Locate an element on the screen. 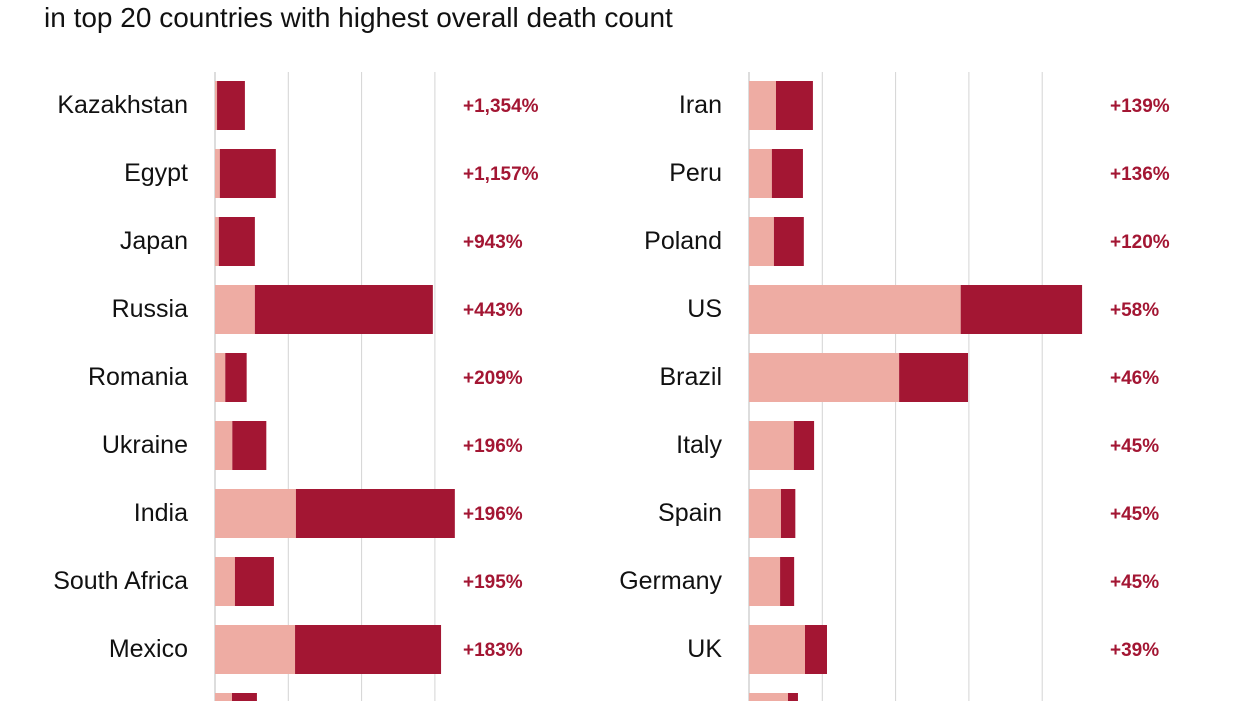 Image resolution: width=1245 pixels, height=701 pixels. data-label: +58% is located at coordinates (1134, 310).